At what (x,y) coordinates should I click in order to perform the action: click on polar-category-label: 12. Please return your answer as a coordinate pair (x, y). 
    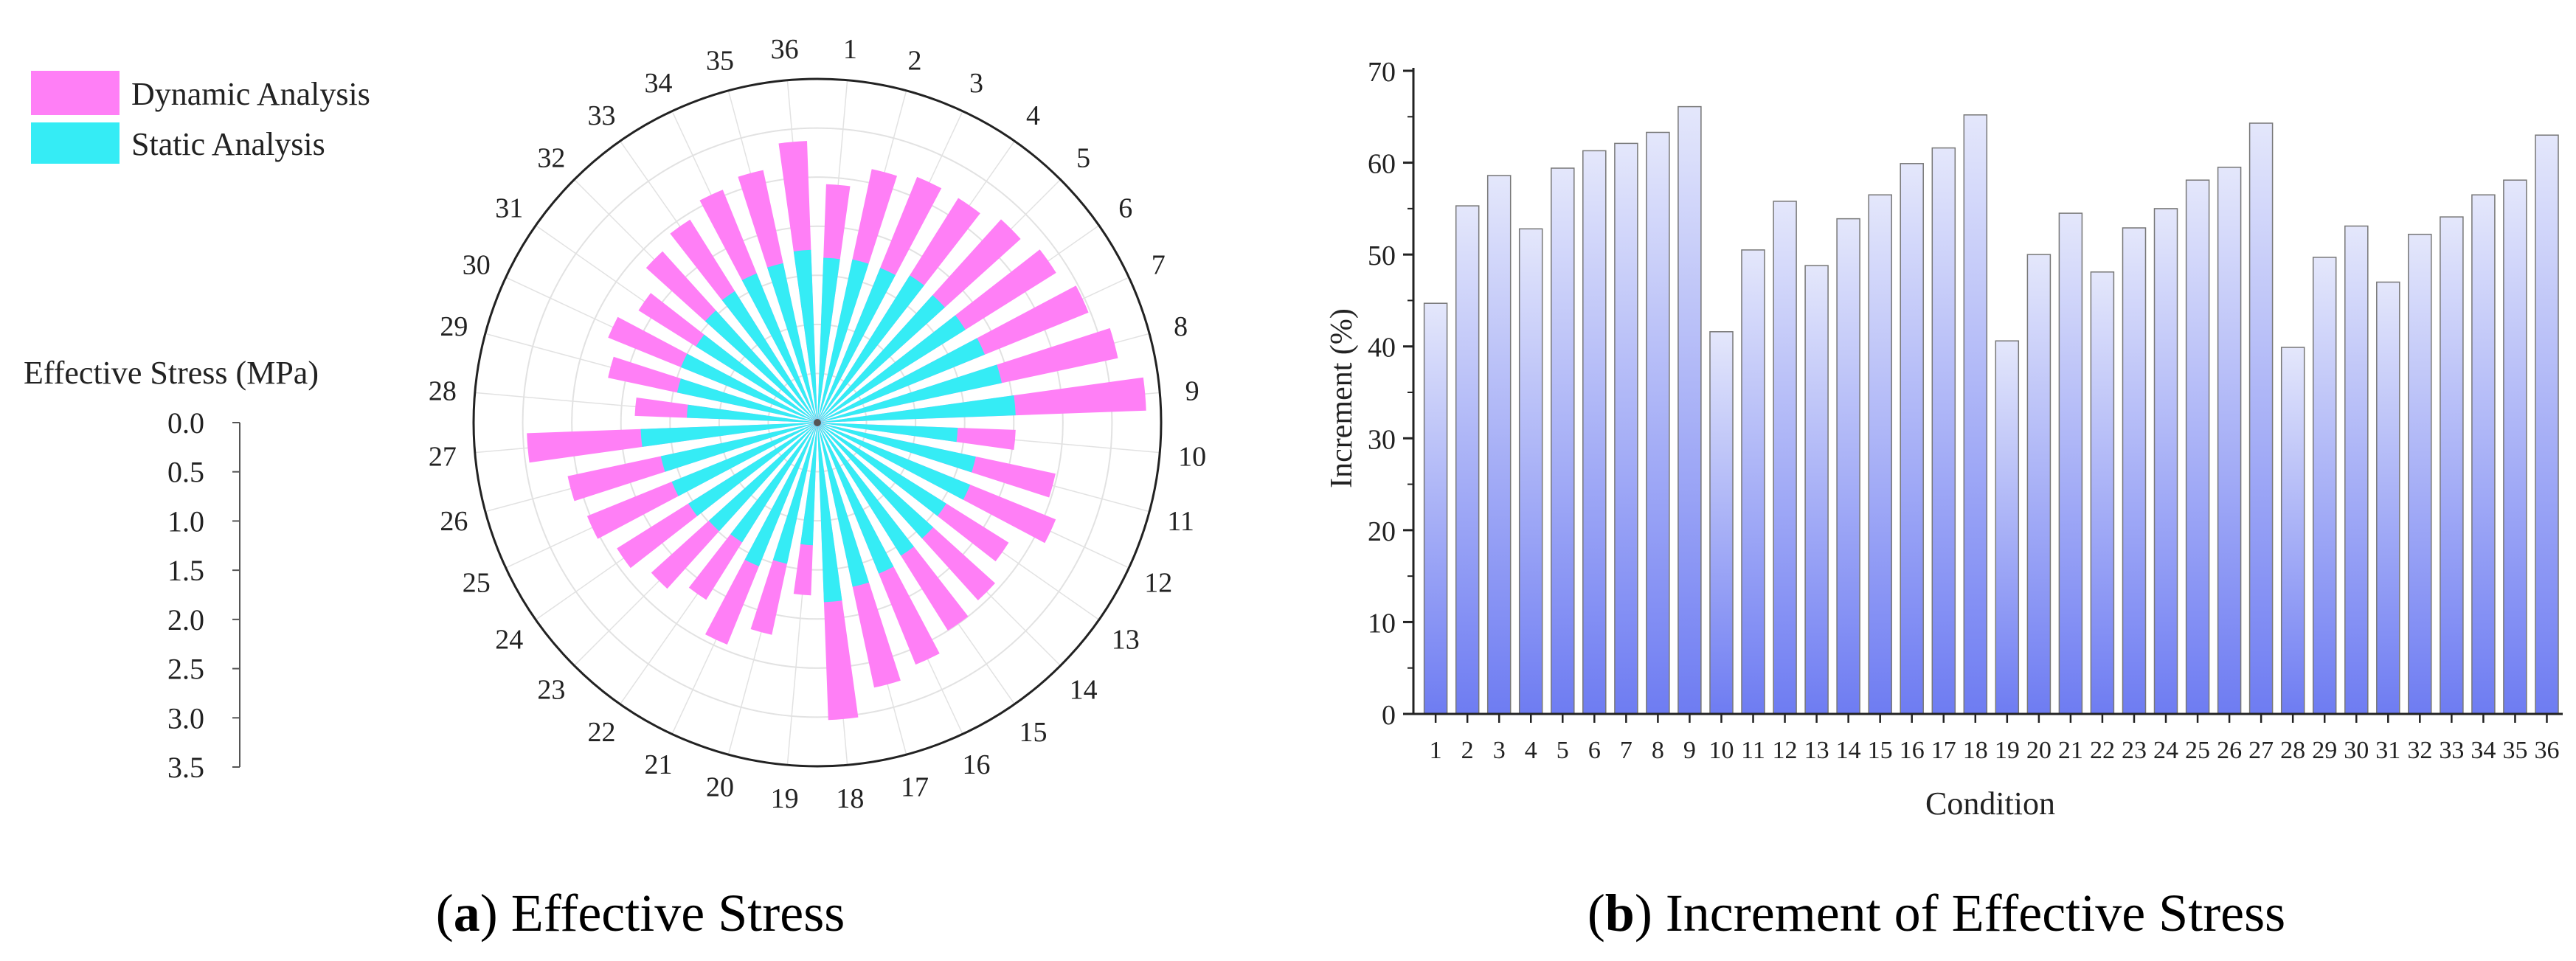
    Looking at the image, I should click on (1158, 583).